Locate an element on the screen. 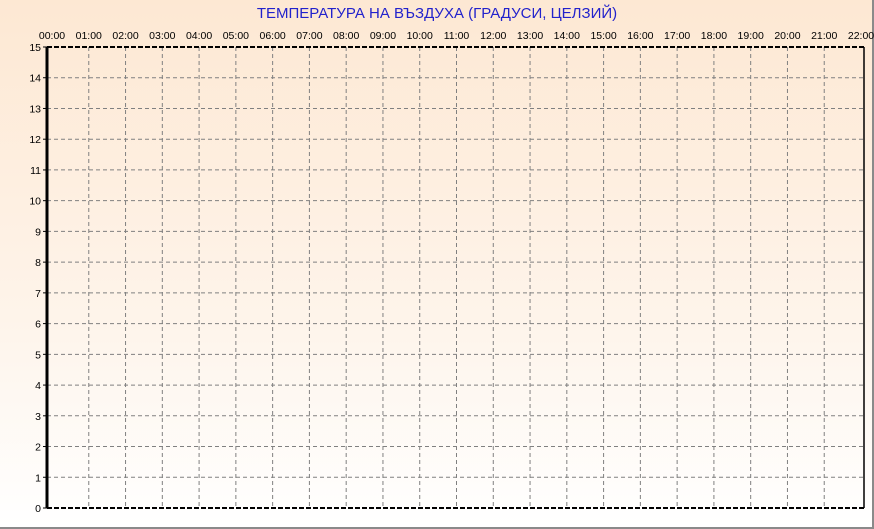 Image resolution: width=874 pixels, height=529 pixels. x-tick-label: 15:00 is located at coordinates (603, 36).